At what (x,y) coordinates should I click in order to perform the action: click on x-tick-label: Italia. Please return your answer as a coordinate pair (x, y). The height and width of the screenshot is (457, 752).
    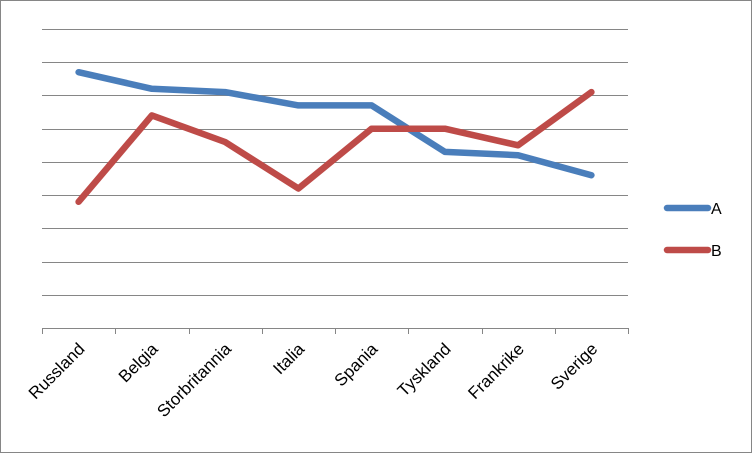
    Looking at the image, I should click on (288, 358).